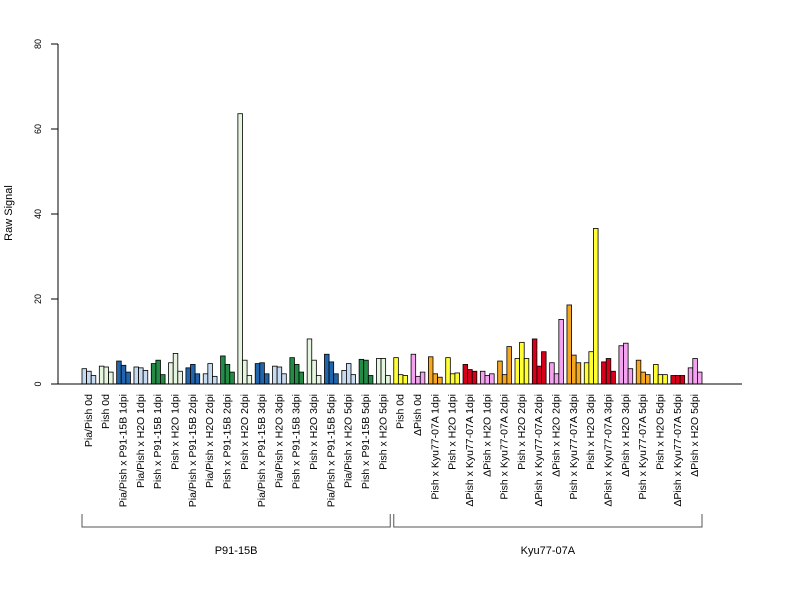  I want to click on x-tick-label: ΔPish x Kyu77-07A 1dpi, so click(470, 450).